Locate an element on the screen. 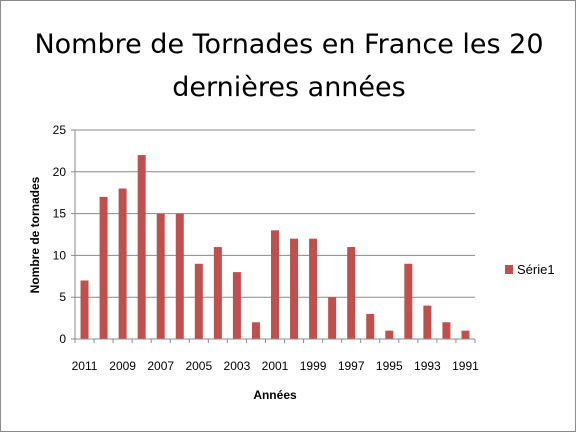 Image resolution: width=576 pixels, height=433 pixels. legend-label: Série1 is located at coordinates (536, 269).